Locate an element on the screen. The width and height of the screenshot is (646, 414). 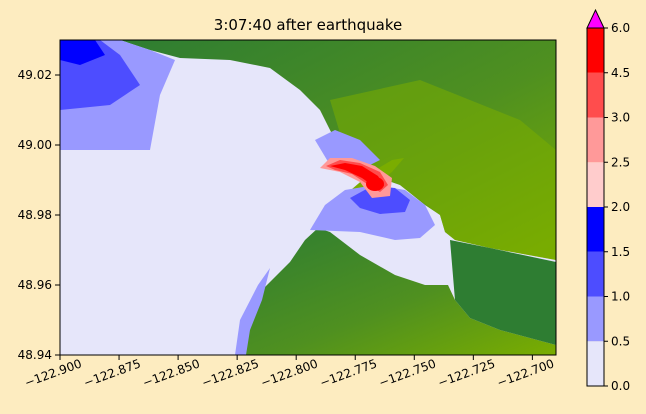
x-tick-label: −122.800 is located at coordinates (289, 373).